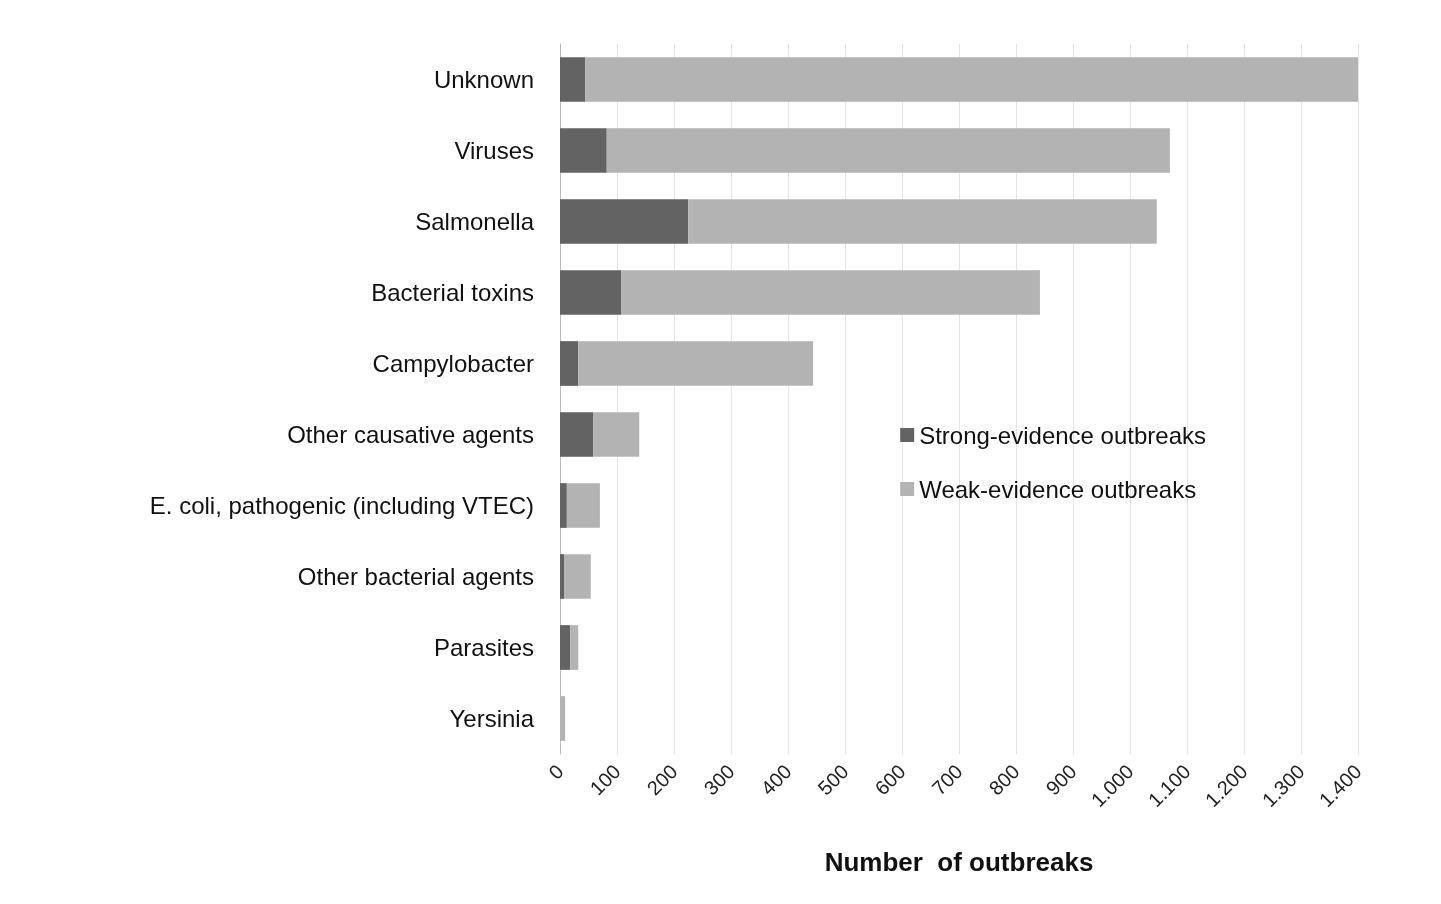 The width and height of the screenshot is (1441, 904). Describe the element at coordinates (492, 718) in the screenshot. I see `y-tick-label: Yersinia` at that location.